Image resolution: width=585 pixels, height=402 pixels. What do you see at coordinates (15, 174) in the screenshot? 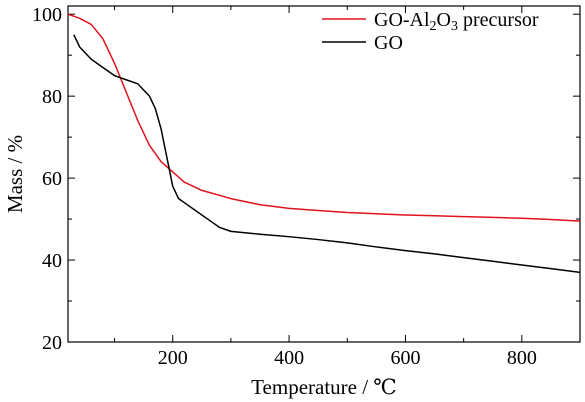
I see `y-axis-title: Mass / %` at bounding box center [15, 174].